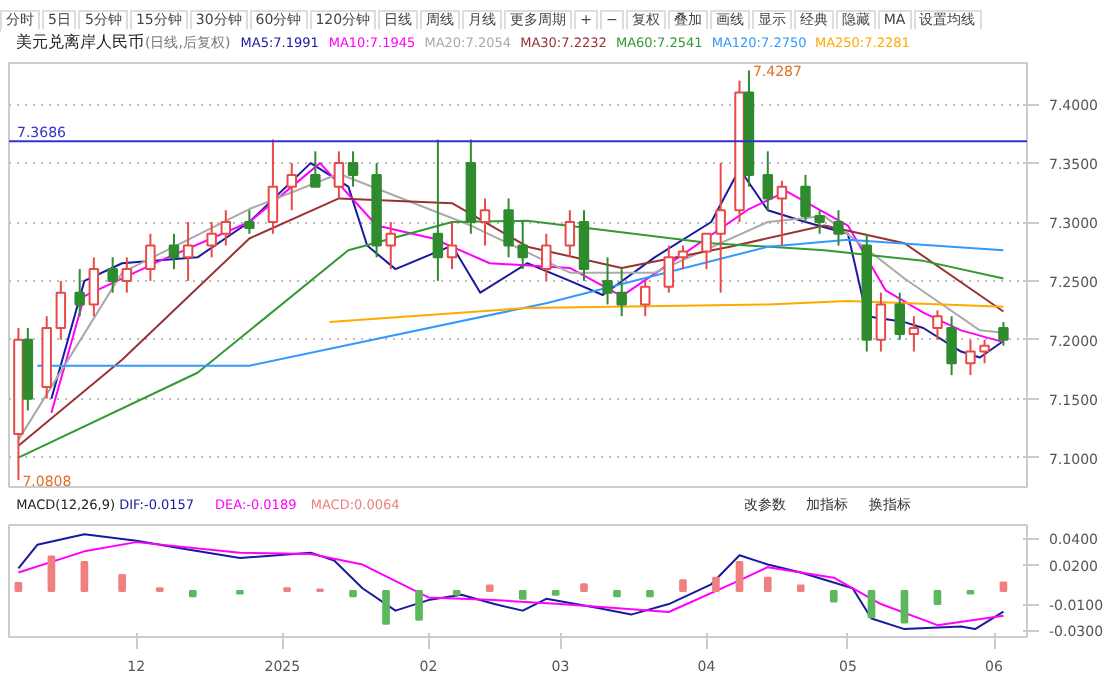  Describe the element at coordinates (80, 42) in the screenshot. I see `chart-title: 美元兑离岸人民币` at that location.